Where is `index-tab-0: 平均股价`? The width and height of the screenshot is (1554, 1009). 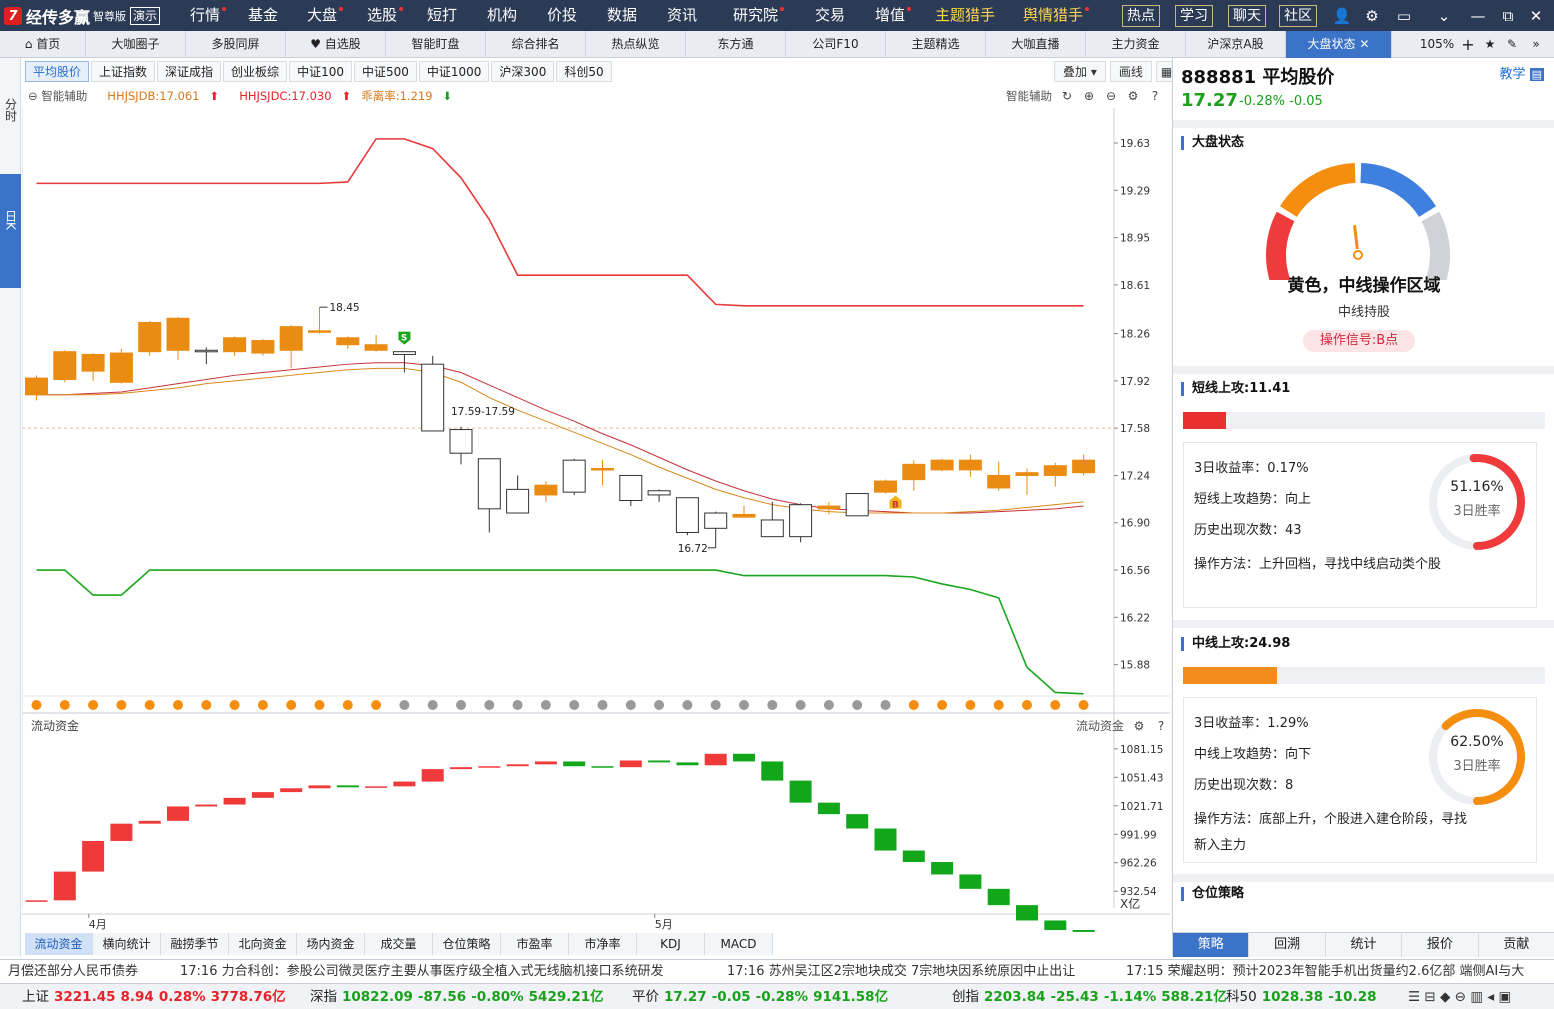 index-tab-0: 平均股价 is located at coordinates (57, 71).